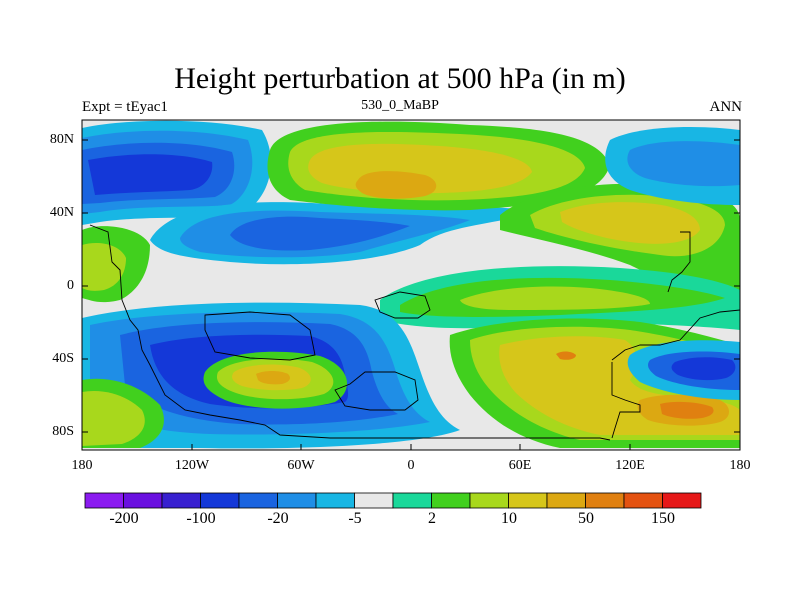 The height and width of the screenshot is (600, 800). Describe the element at coordinates (61, 212) in the screenshot. I see `y-tick-label: 40N` at that location.